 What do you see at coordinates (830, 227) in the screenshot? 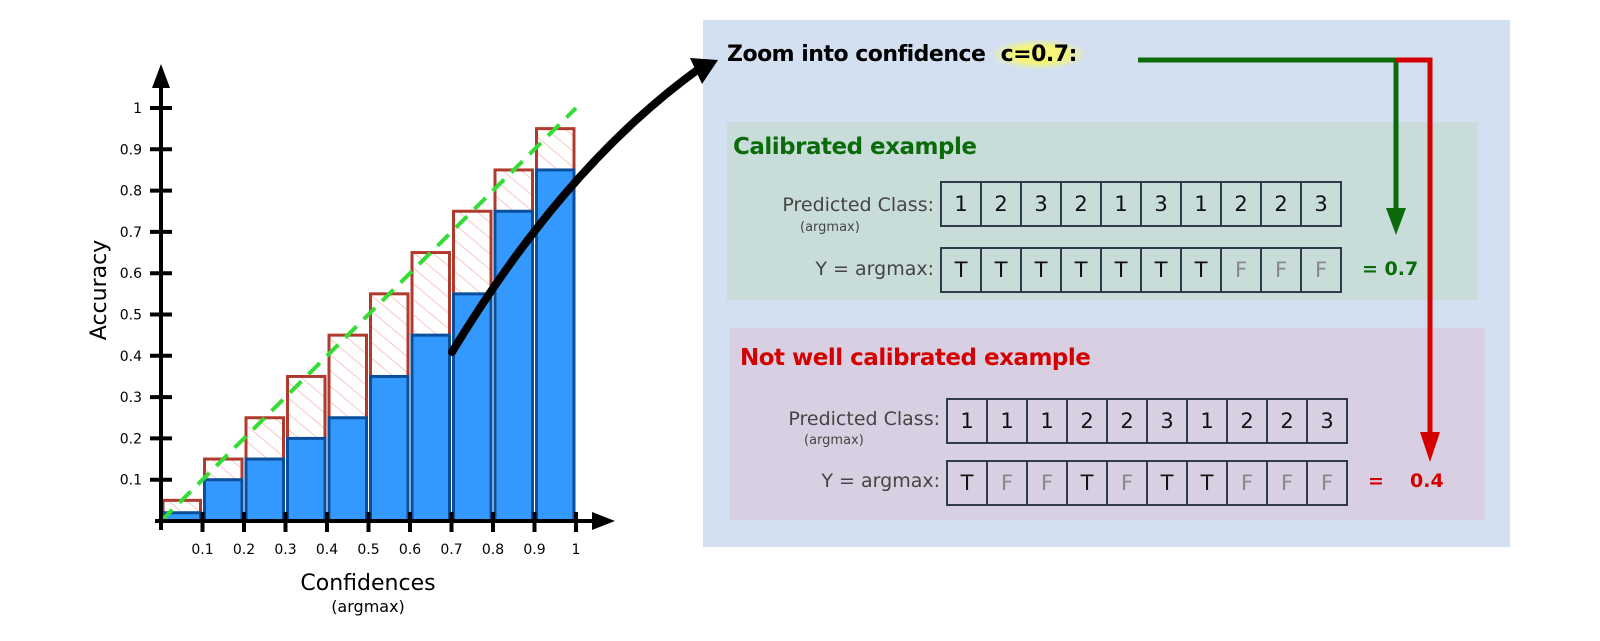
I see `calibrated-pred-sub: (argmax)` at bounding box center [830, 227].